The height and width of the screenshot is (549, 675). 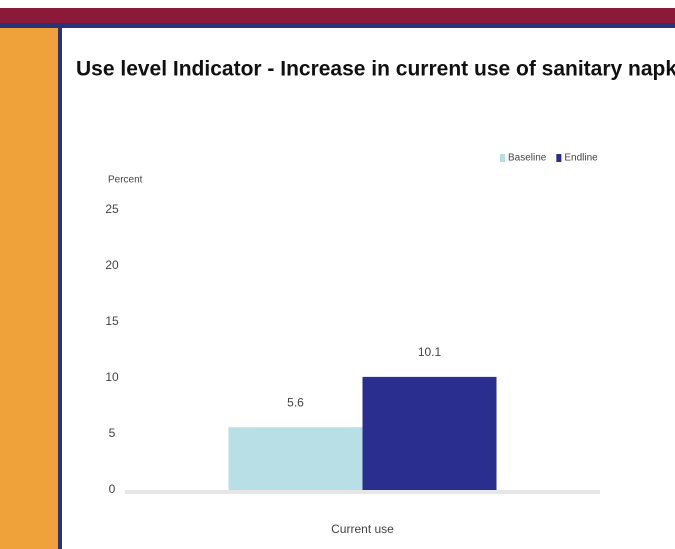 I want to click on x-tick-label: Current use, so click(x=362, y=529).